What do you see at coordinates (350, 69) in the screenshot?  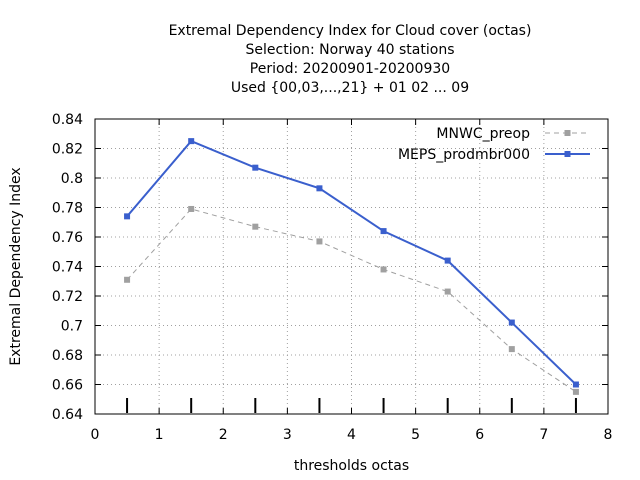 I see `title-line-3: Period: 20200901-20200930` at bounding box center [350, 69].